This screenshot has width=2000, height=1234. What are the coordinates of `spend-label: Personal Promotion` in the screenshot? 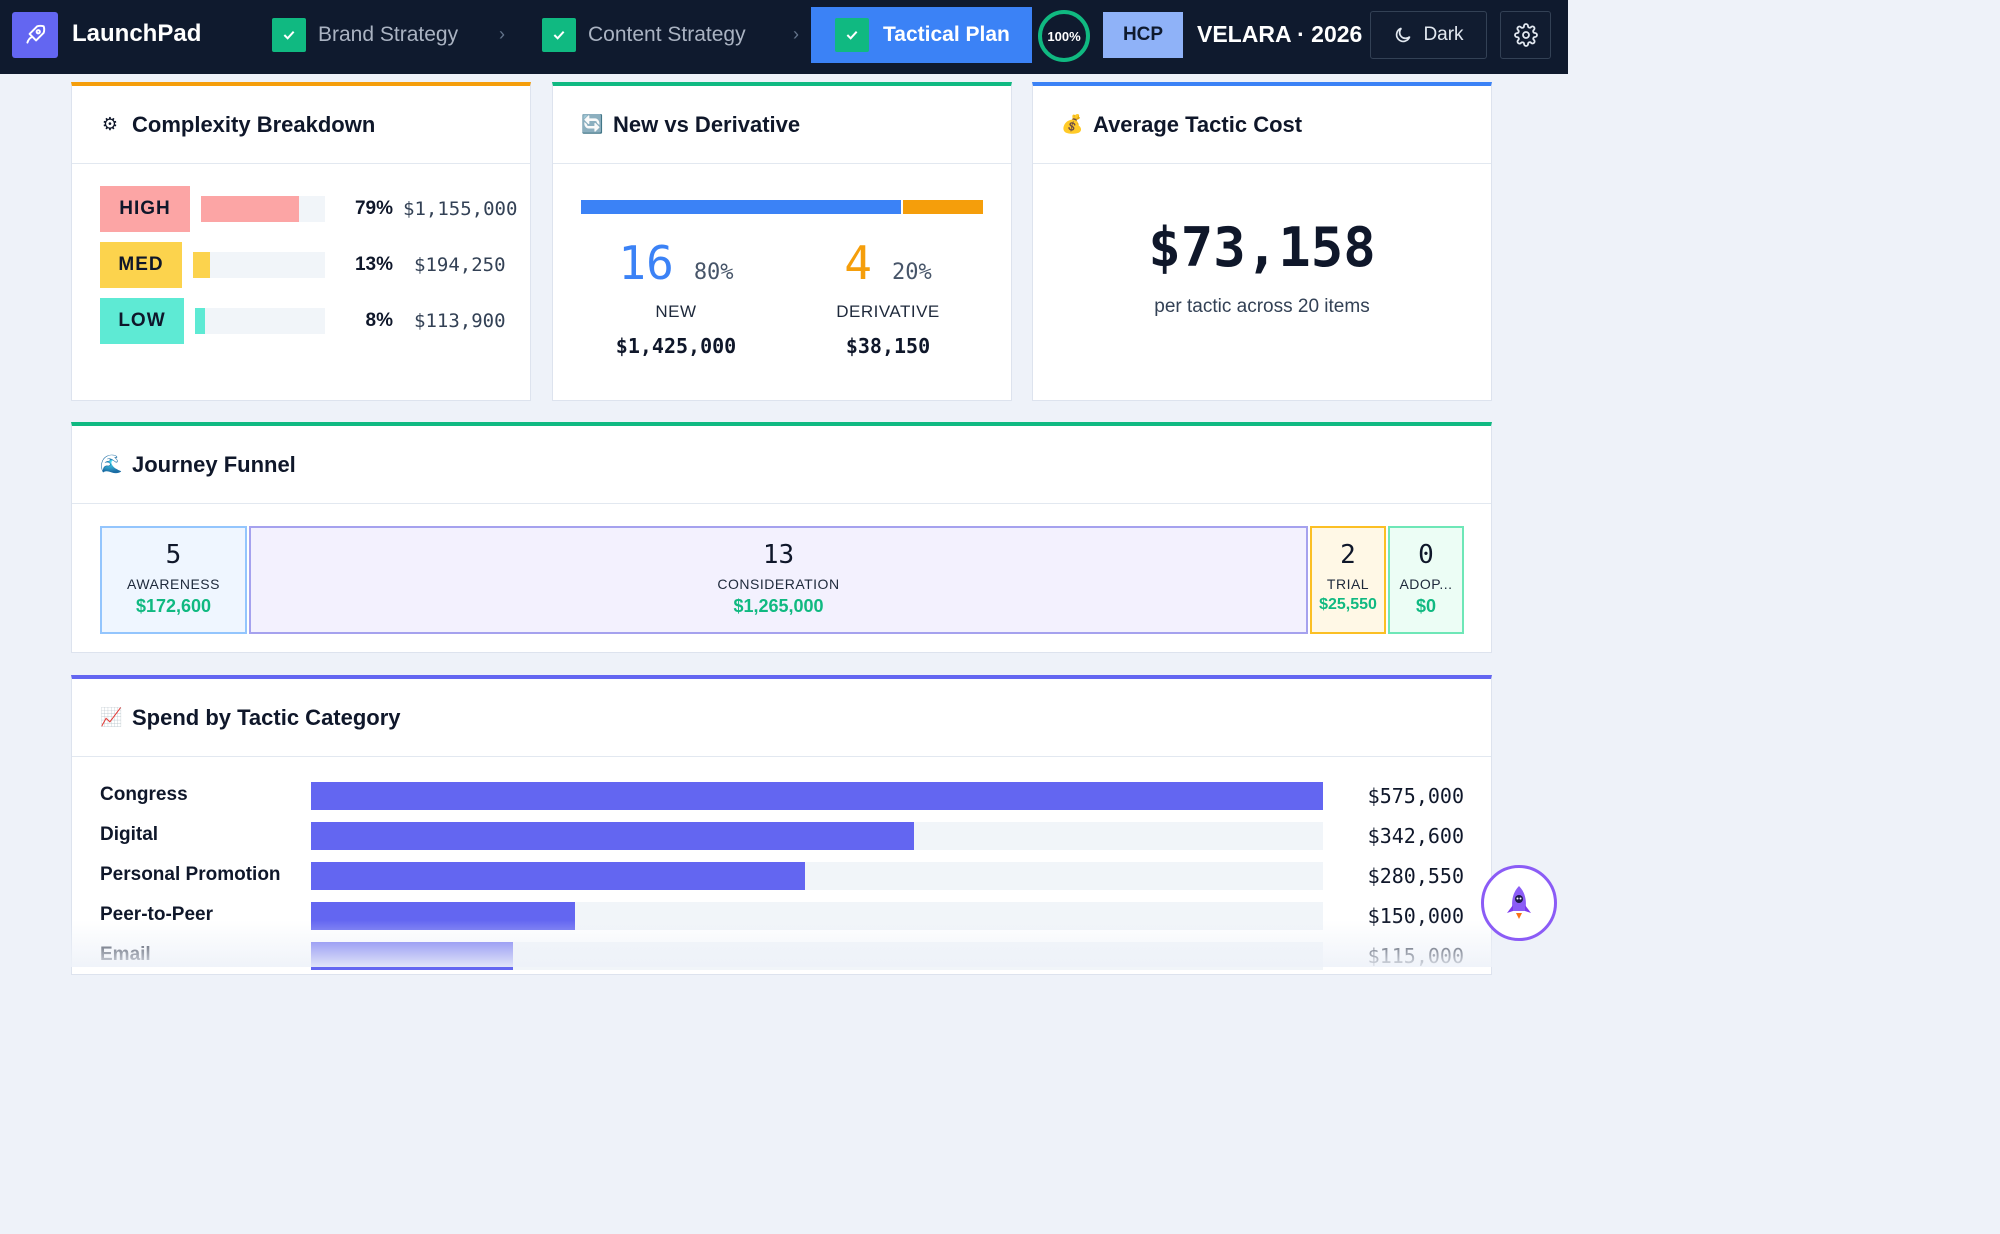 It's located at (190, 874).